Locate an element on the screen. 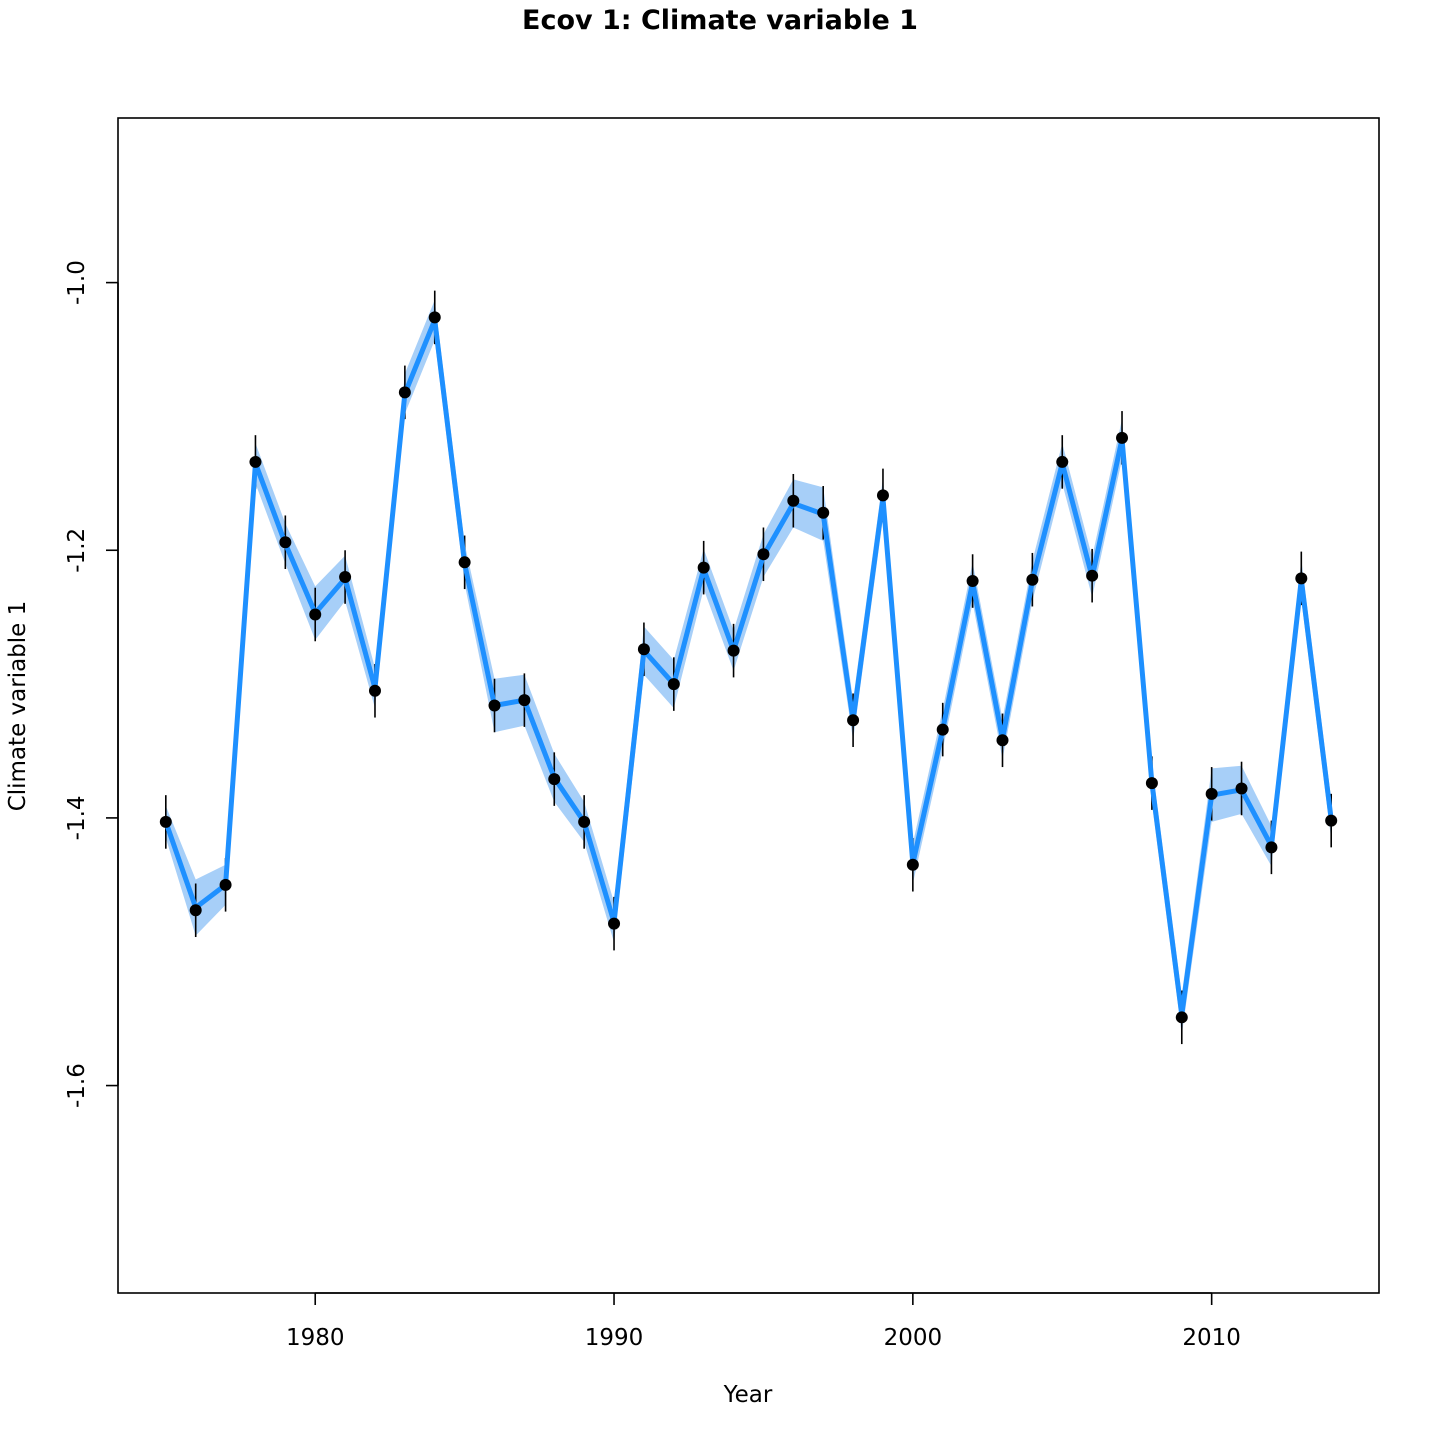 The width and height of the screenshot is (1440, 1440). data-point-1993 is located at coordinates (703, 567).